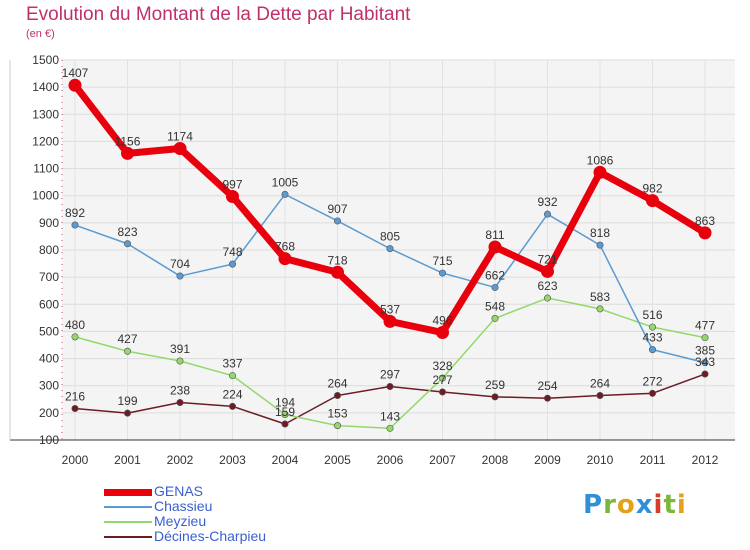 The image size is (750, 550). Describe the element at coordinates (653, 460) in the screenshot. I see `x-tick-label: 2011` at that location.